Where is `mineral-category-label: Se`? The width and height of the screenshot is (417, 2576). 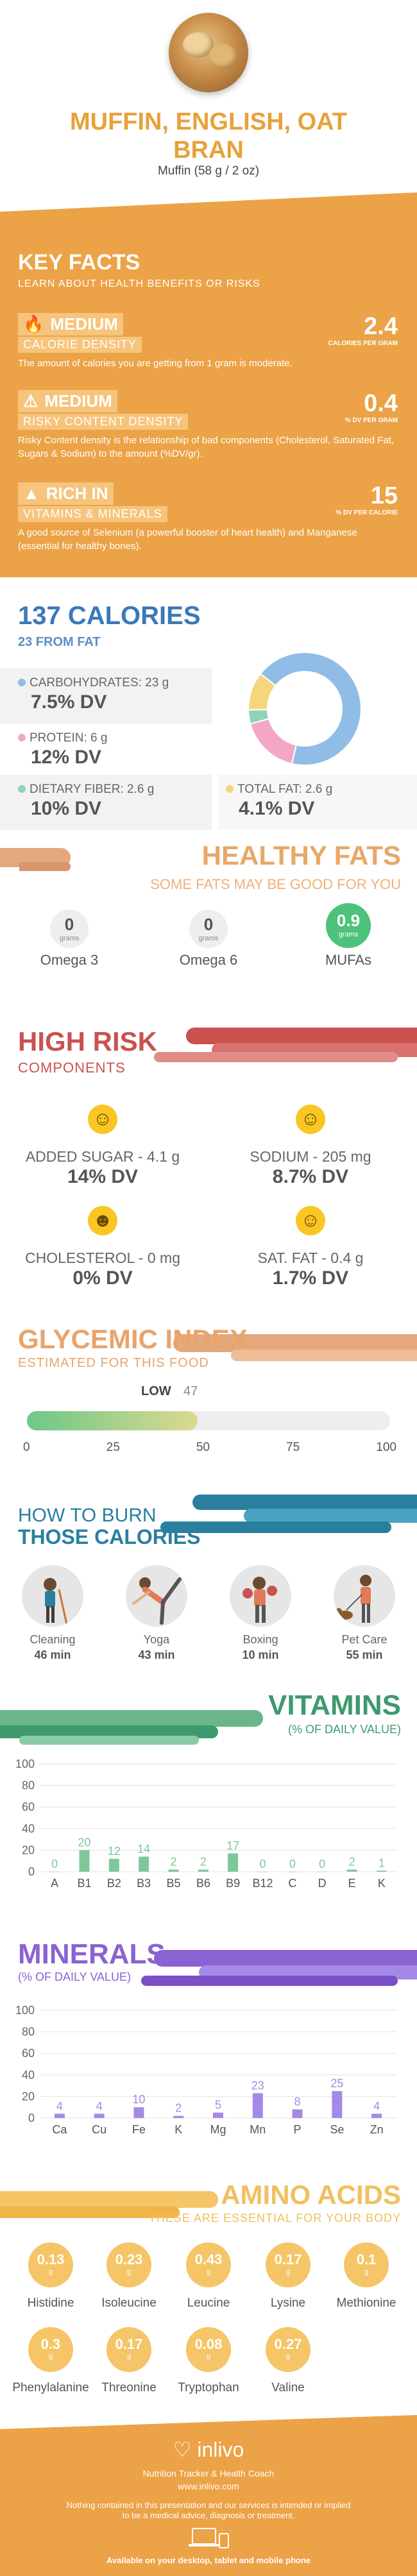 mineral-category-label: Se is located at coordinates (337, 2129).